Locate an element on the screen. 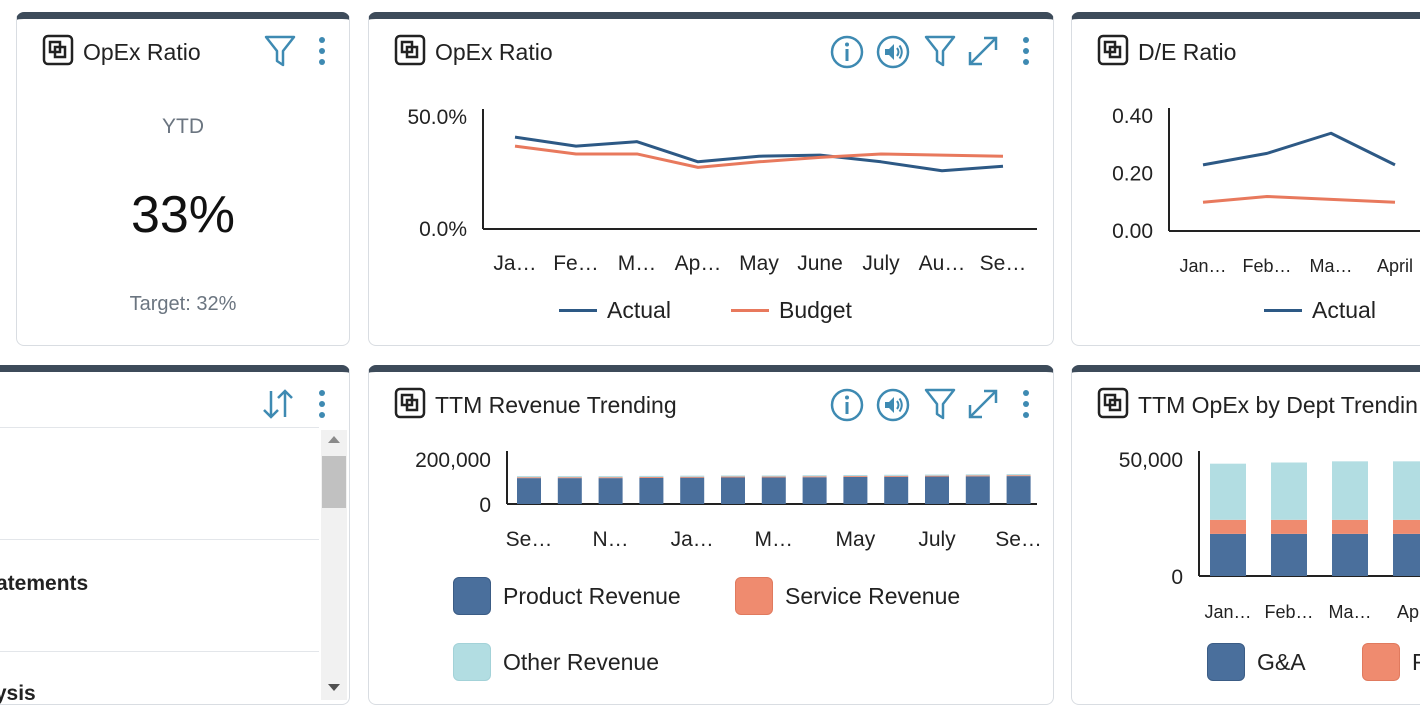  report-list-card: tatements lysis is located at coordinates (175, 535).